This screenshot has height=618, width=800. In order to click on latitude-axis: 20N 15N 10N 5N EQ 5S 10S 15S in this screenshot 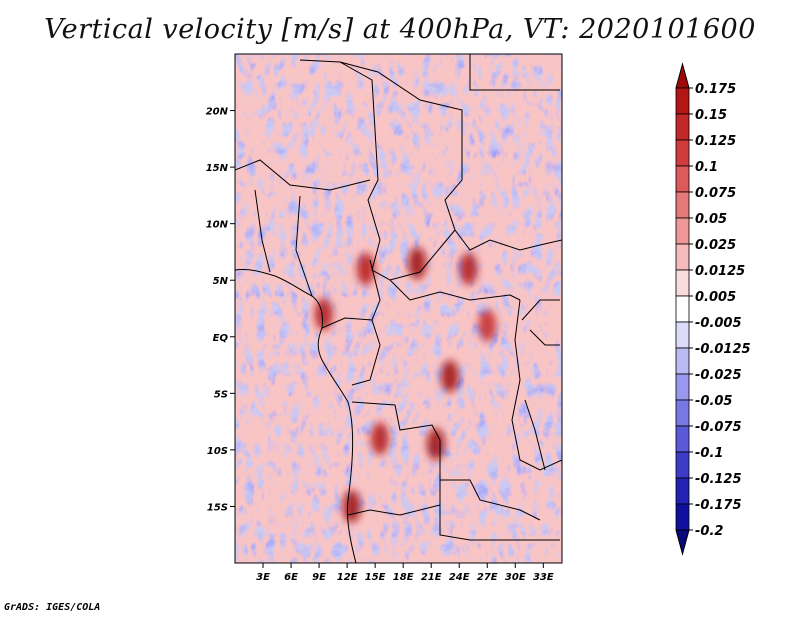, I will do `click(220, 310)`.